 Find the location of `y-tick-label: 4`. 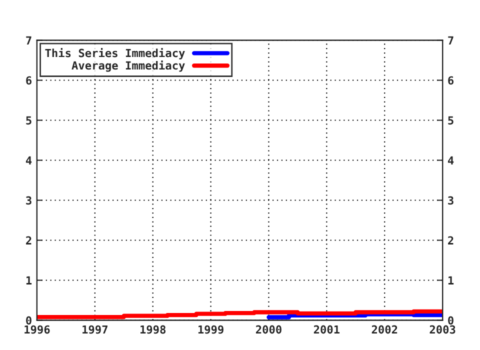

y-tick-label: 4 is located at coordinates (29, 160).